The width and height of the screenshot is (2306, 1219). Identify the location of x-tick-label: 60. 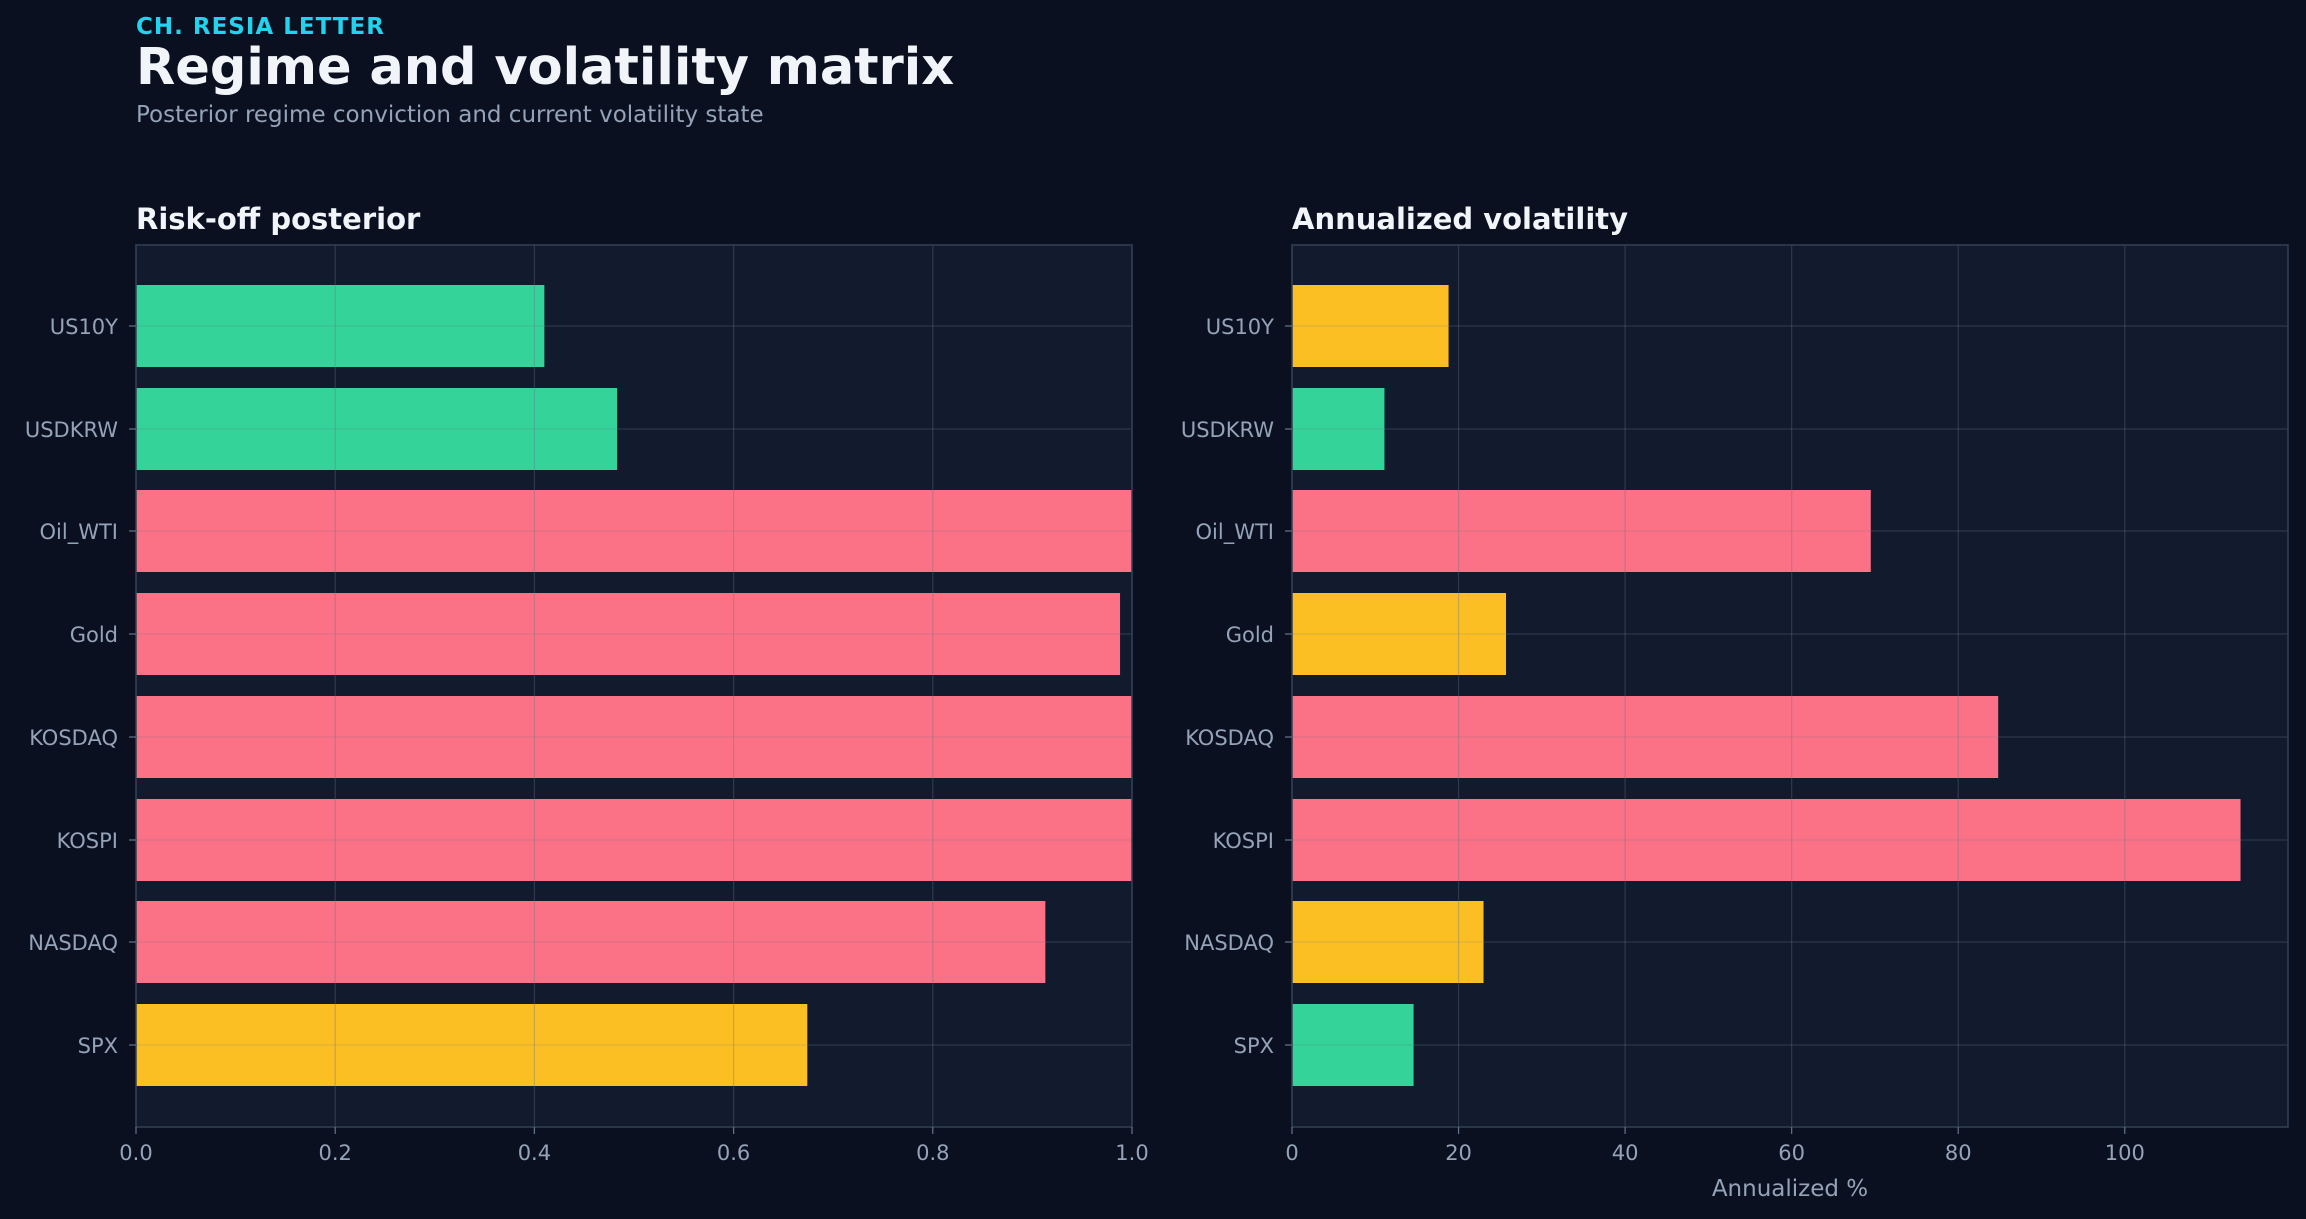
(1791, 1153).